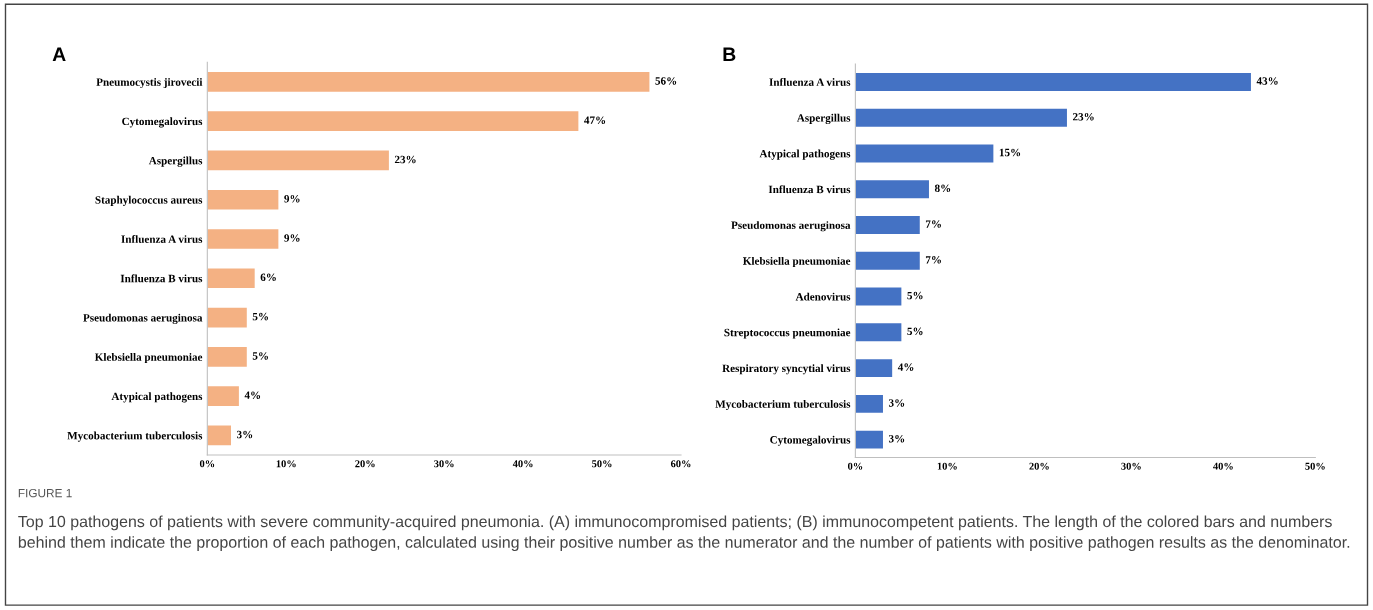  I want to click on y-tick-label: Streptococcus pneumoniae, so click(787, 333).